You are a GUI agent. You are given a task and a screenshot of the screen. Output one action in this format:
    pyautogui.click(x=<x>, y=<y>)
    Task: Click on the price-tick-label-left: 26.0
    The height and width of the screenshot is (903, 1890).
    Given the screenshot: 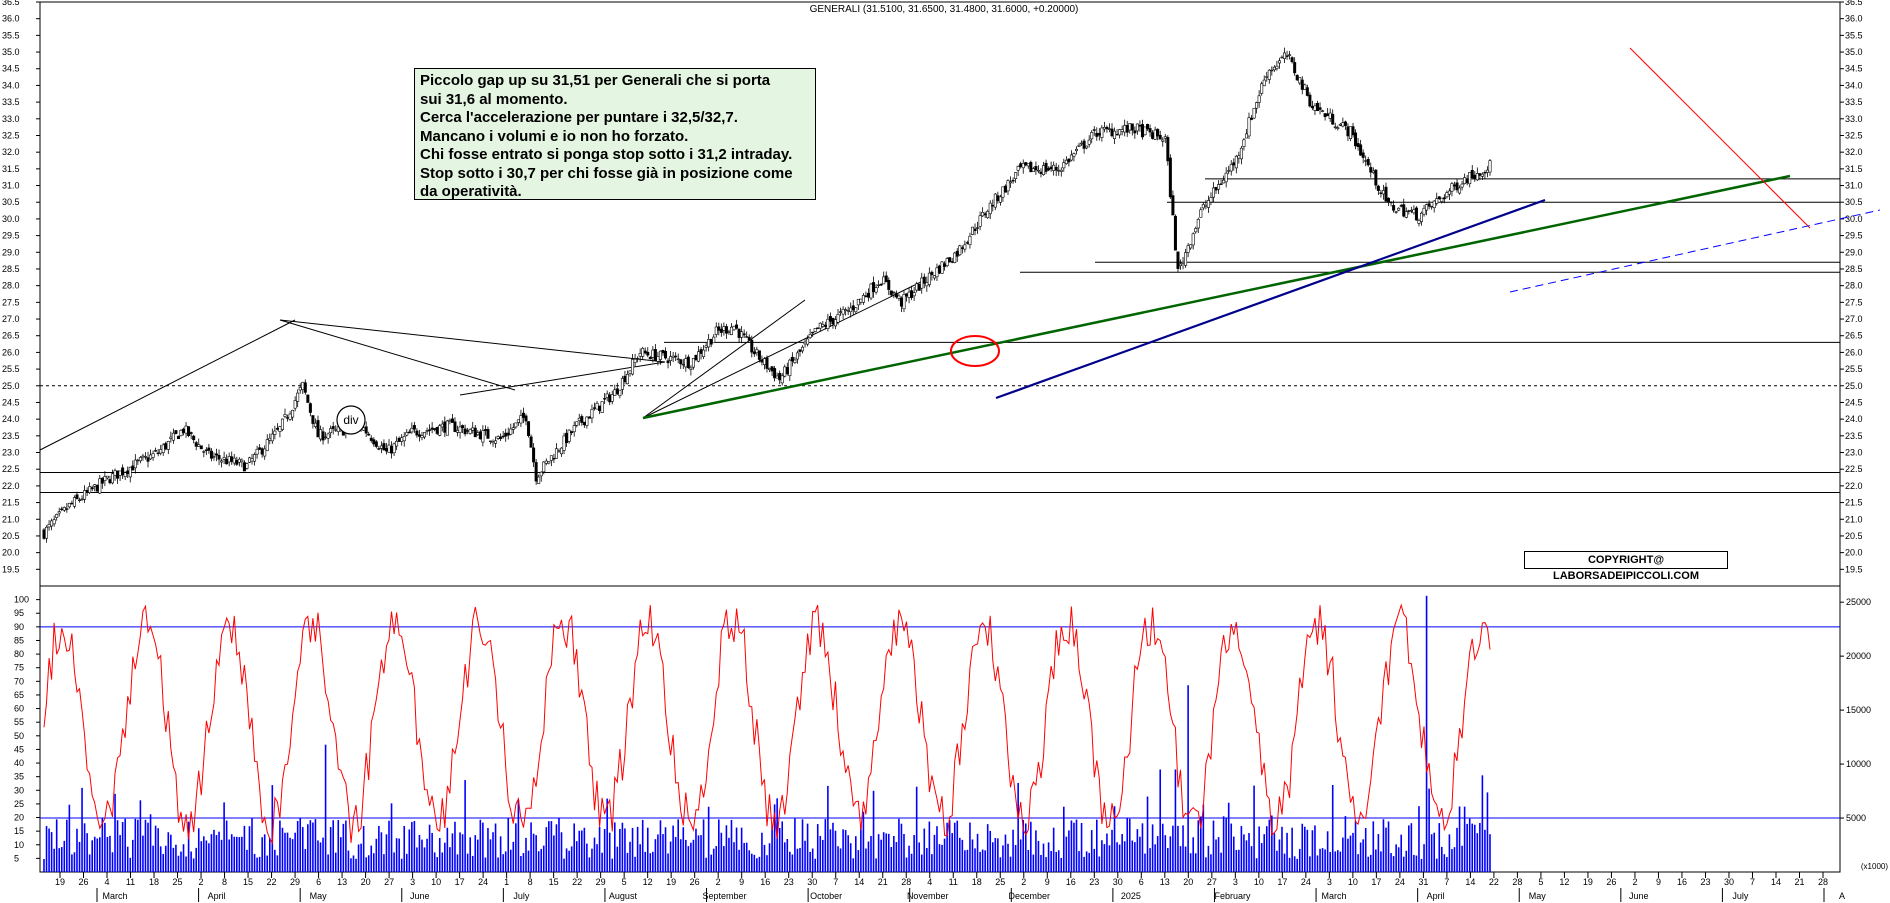 What is the action you would take?
    pyautogui.click(x=11, y=352)
    